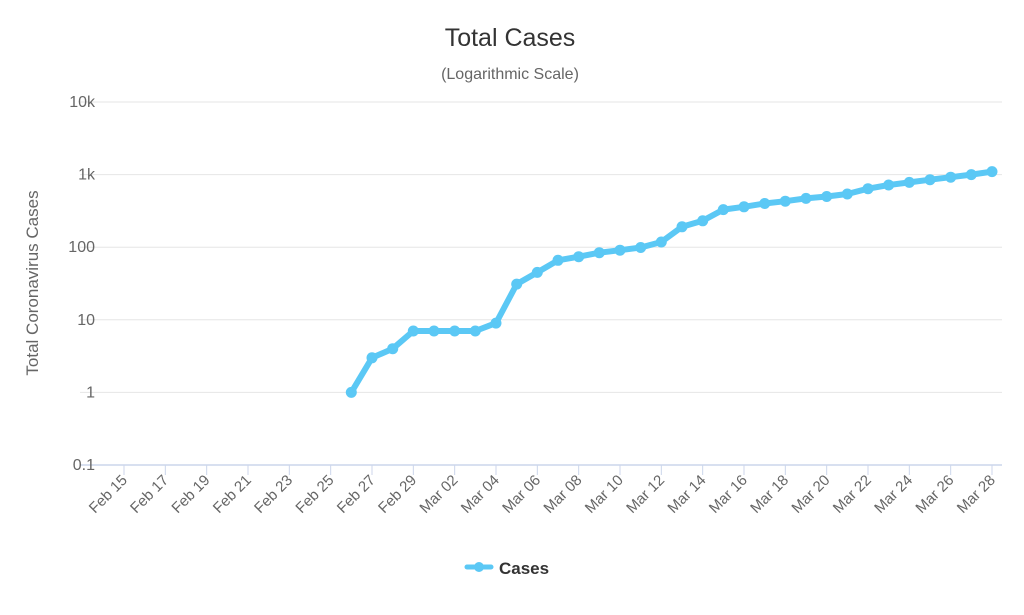  Describe the element at coordinates (397, 494) in the screenshot. I see `x-tick-label: Feb 29` at that location.